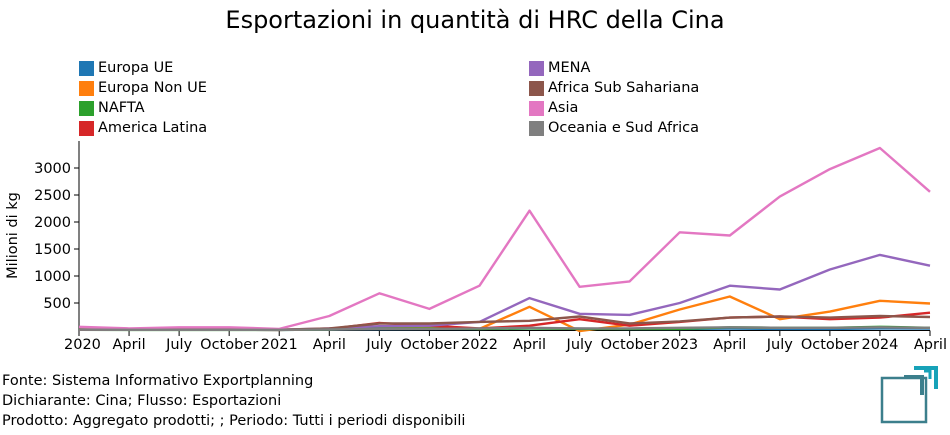  I want to click on legend-item: America Latina, so click(143, 128).